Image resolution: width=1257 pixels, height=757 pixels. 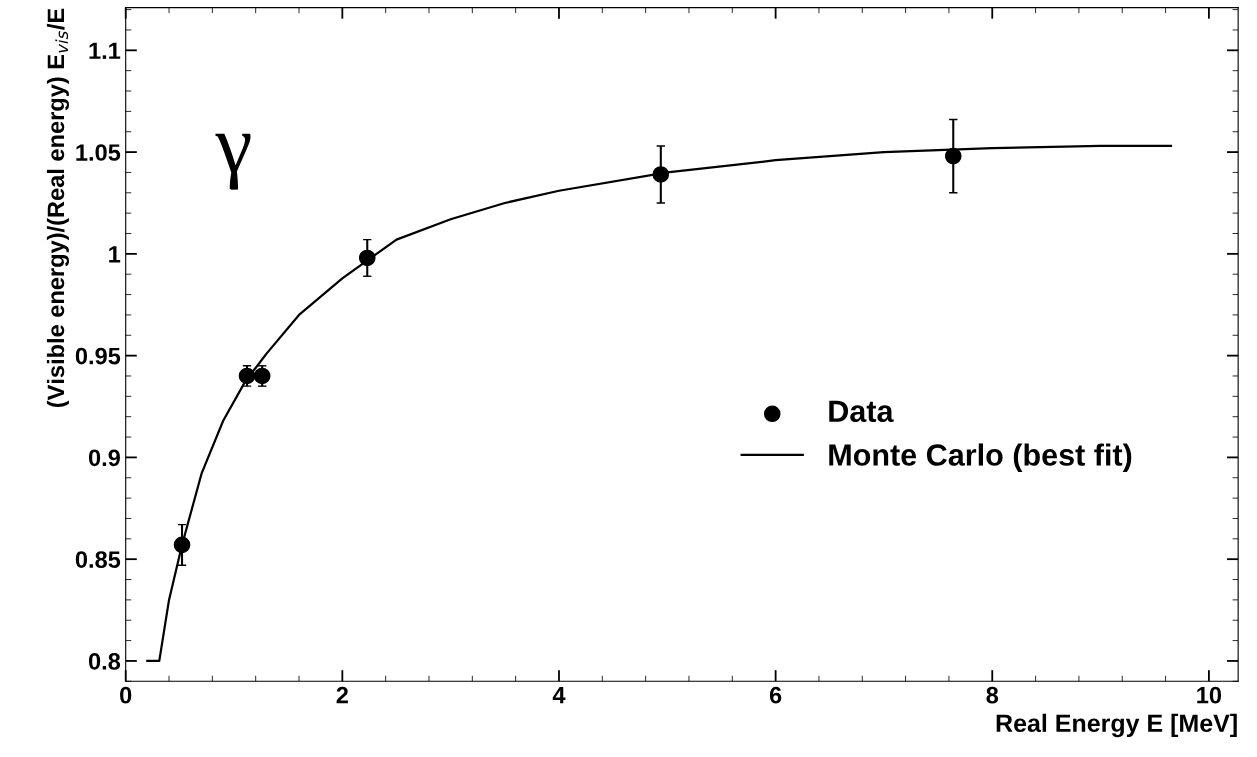 What do you see at coordinates (980, 457) in the screenshot?
I see `legend-label: Monte Carlo (best fit)` at bounding box center [980, 457].